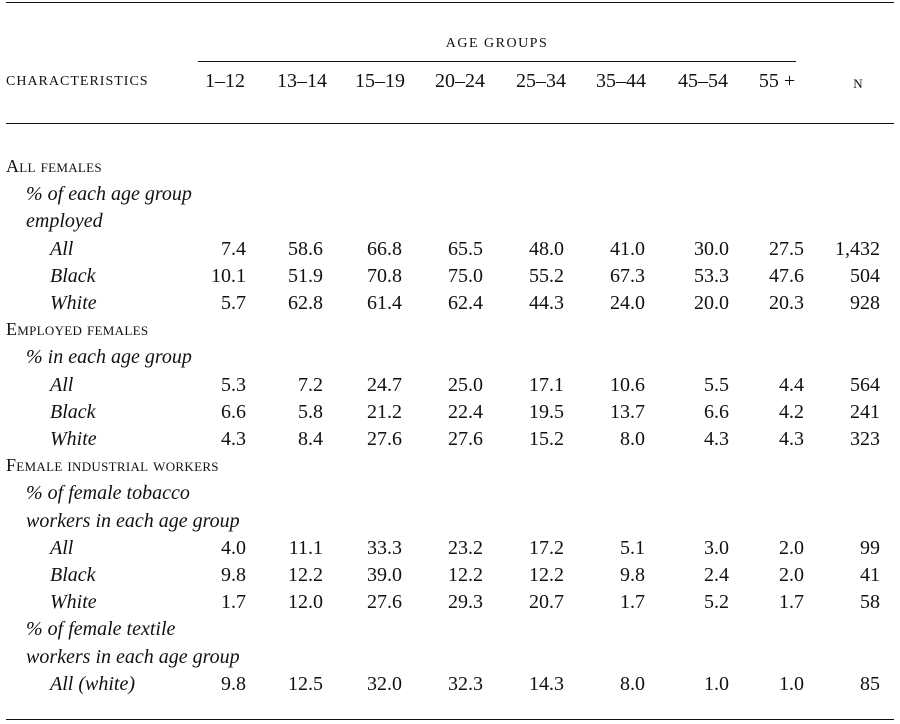 This screenshot has height=724, width=900. I want to click on table-row: White 5.7 62.8 61.4 62.4 44.3 24.0 20.0 20.3 928, so click(450, 305).